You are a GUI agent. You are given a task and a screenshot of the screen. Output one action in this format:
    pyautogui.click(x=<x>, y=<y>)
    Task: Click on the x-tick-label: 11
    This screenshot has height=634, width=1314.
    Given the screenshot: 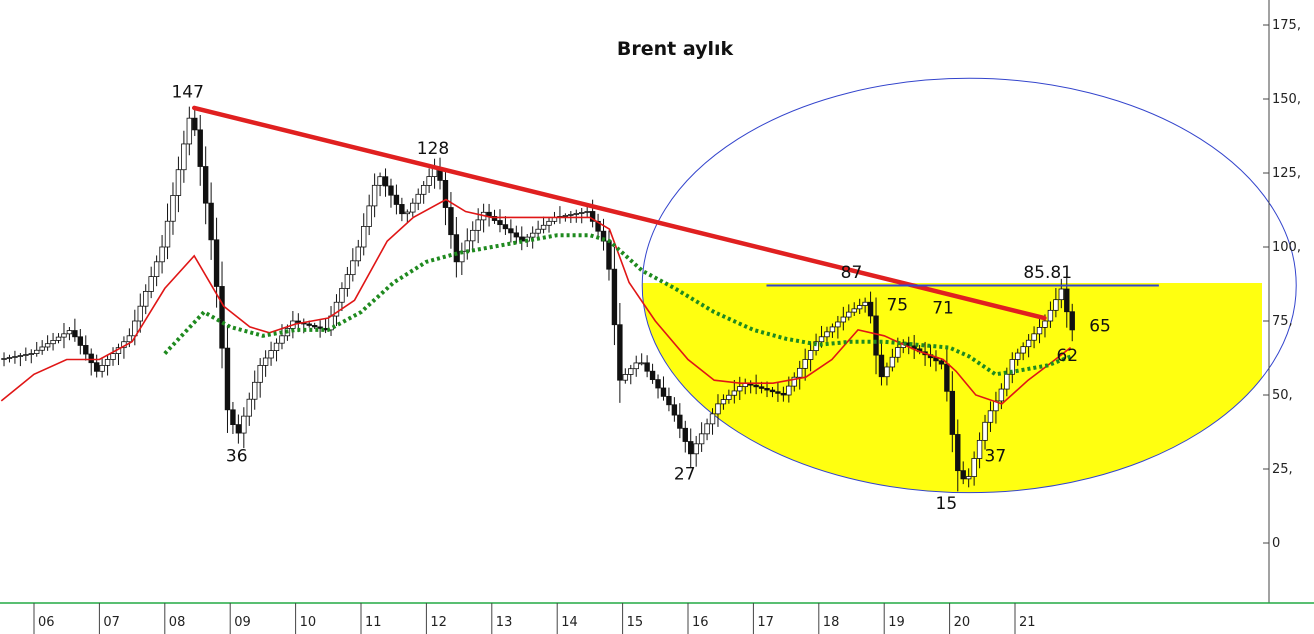 What is the action you would take?
    pyautogui.click(x=373, y=622)
    